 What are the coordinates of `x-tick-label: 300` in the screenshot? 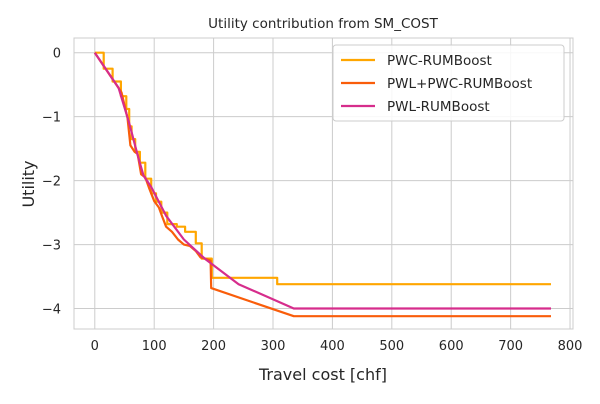 It's located at (273, 346).